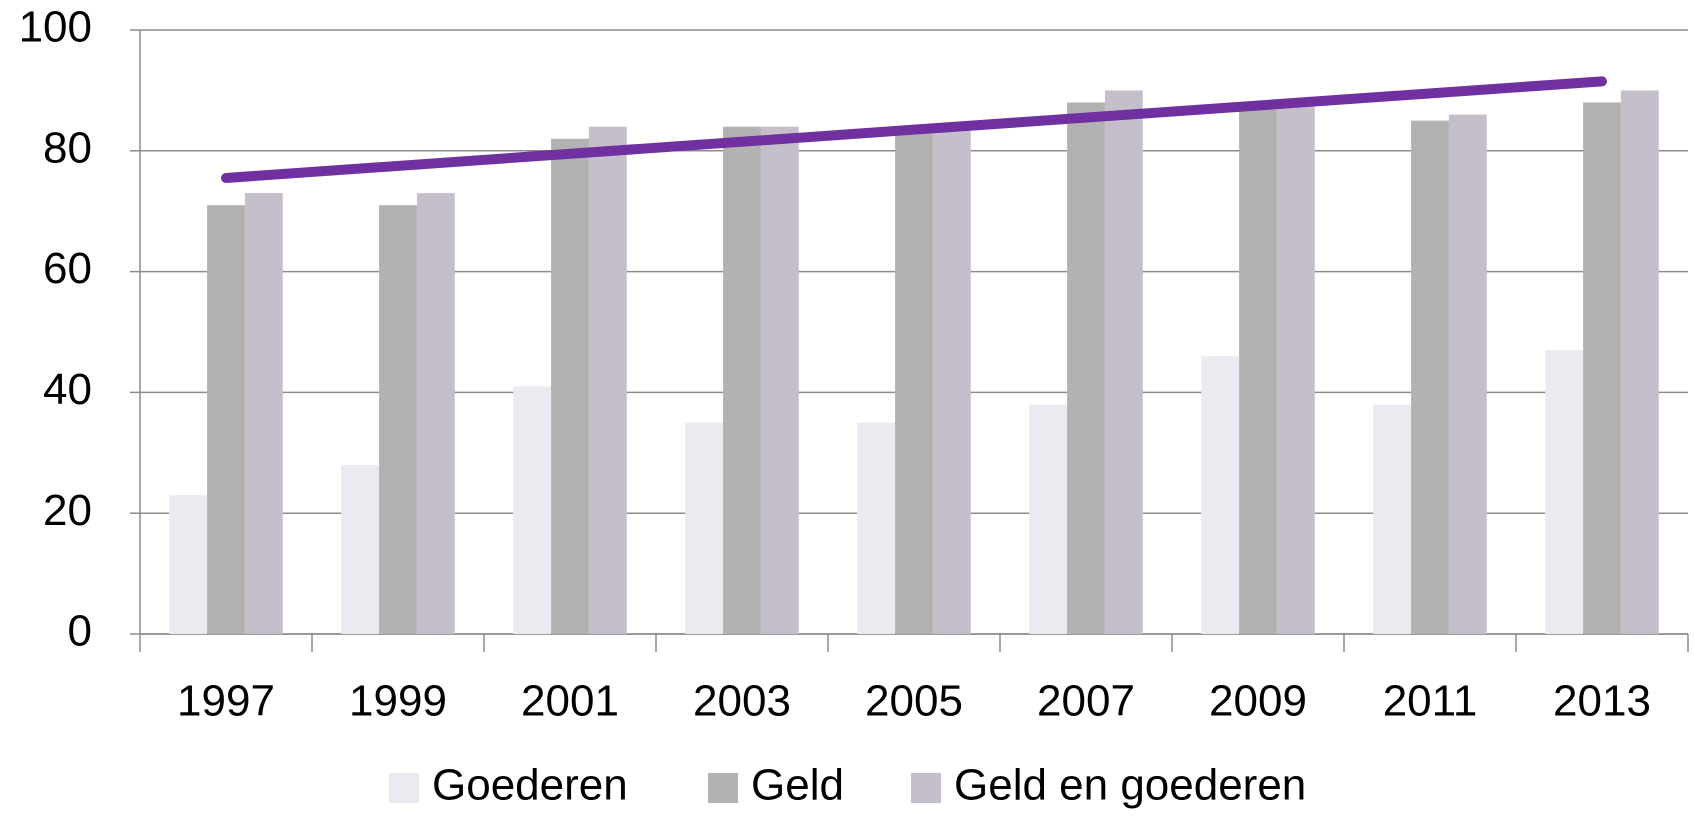  What do you see at coordinates (1130, 785) in the screenshot?
I see `legend-label: Geld en goederen` at bounding box center [1130, 785].